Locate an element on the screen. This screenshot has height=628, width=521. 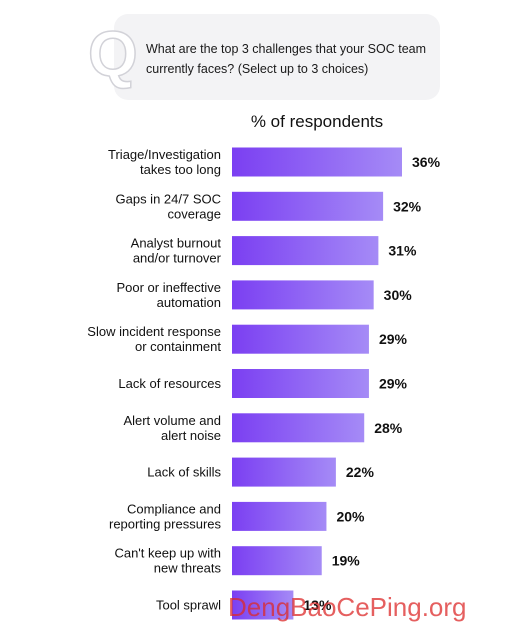
category-label: Gaps in 24/7 SOC coverage is located at coordinates (169, 206).